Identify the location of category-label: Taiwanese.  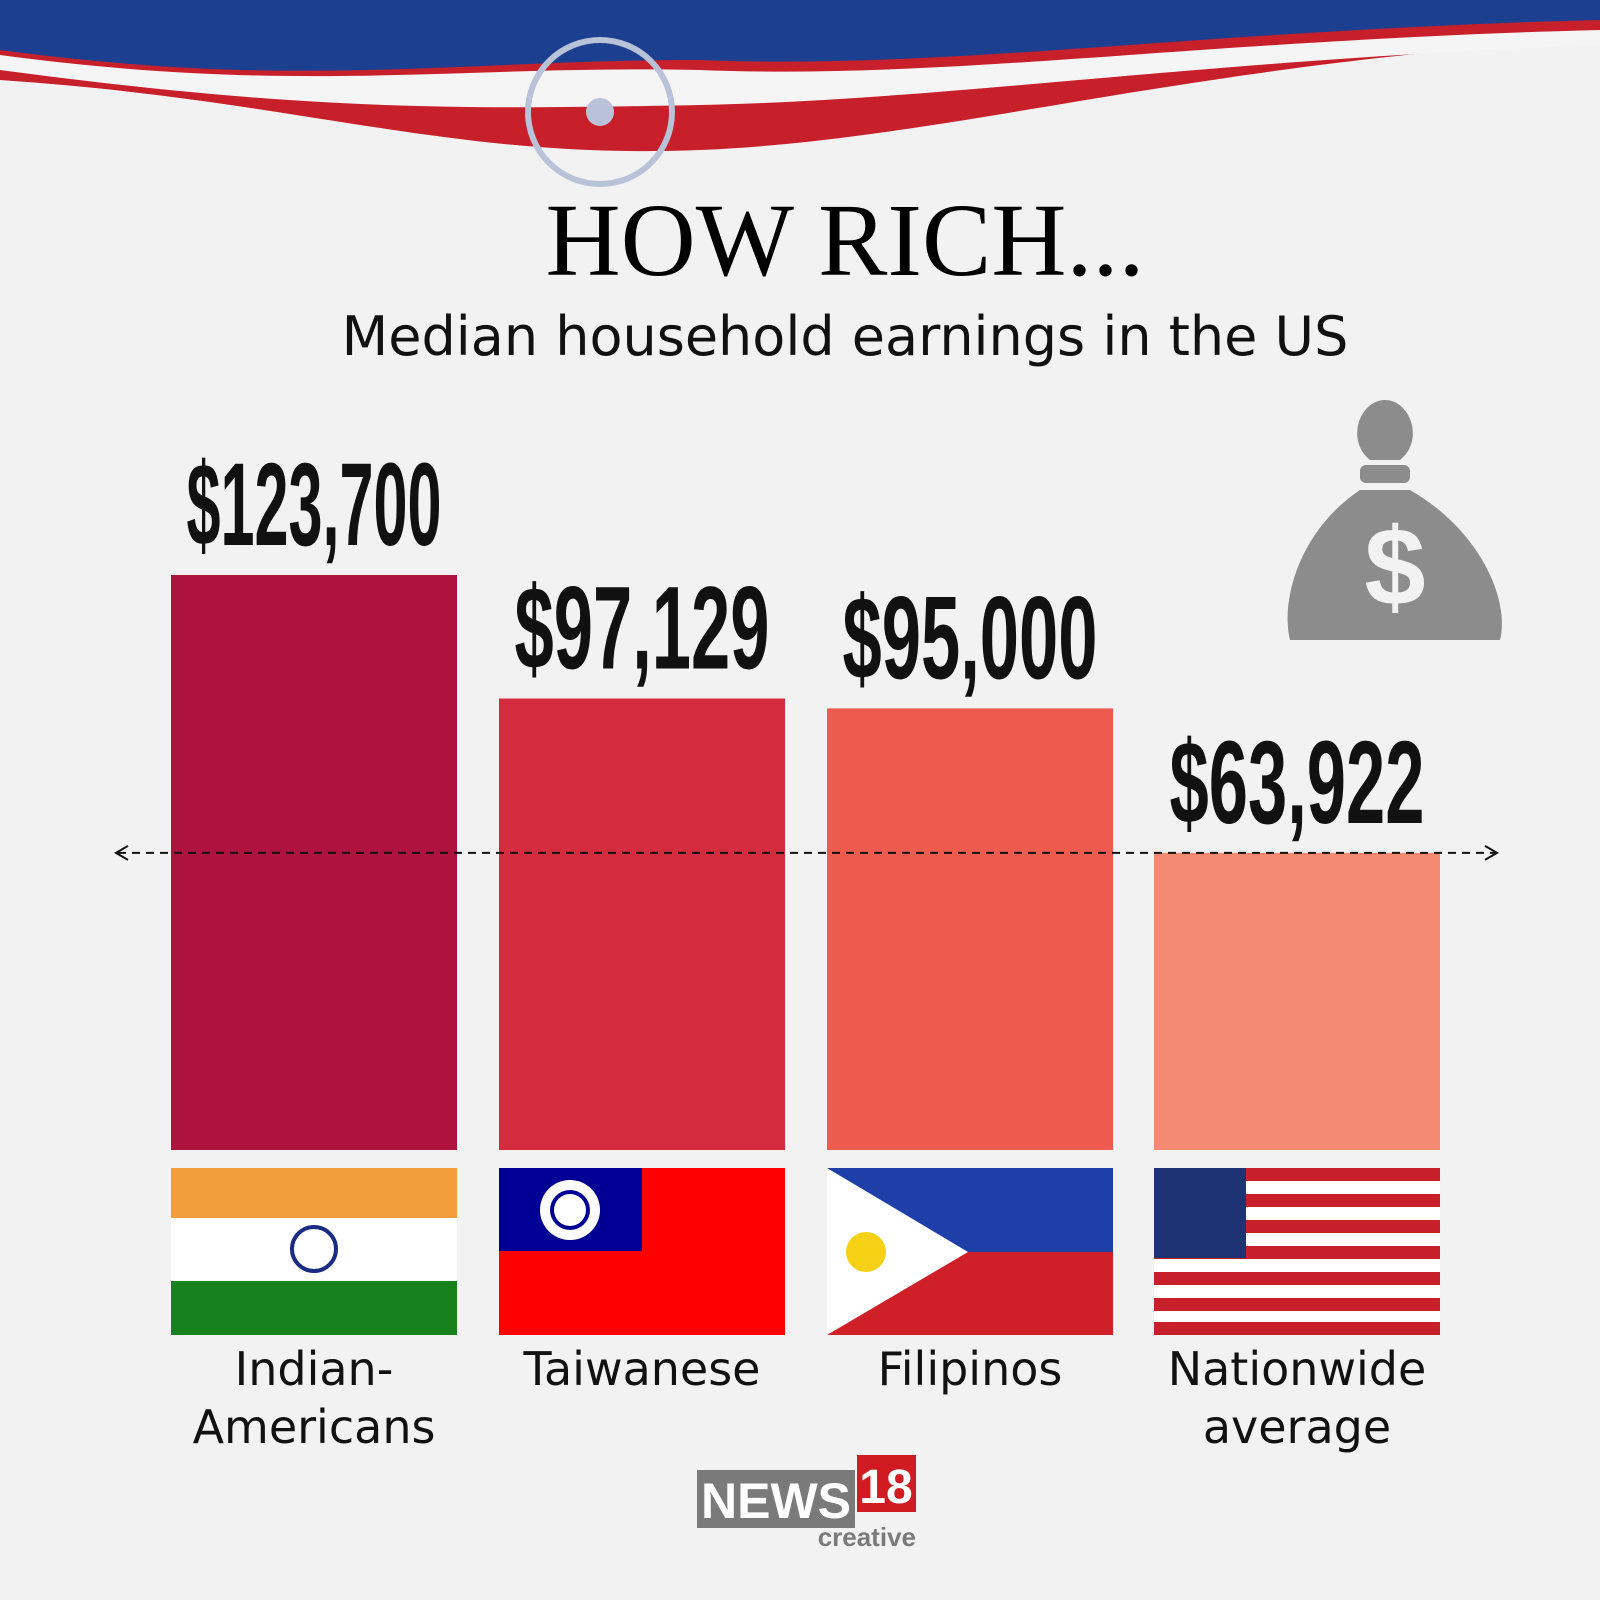
(642, 1369).